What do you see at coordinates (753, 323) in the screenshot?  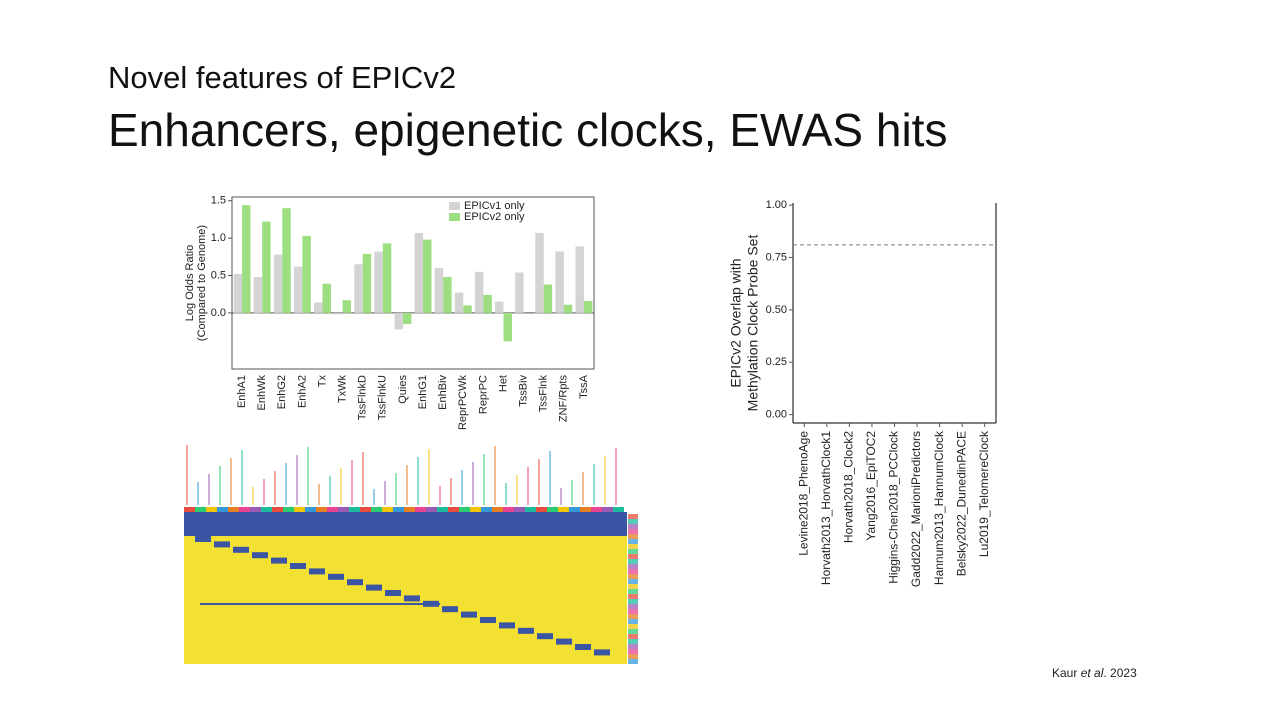 I see `y-axis-title: Methylation Clock Probe Set` at bounding box center [753, 323].